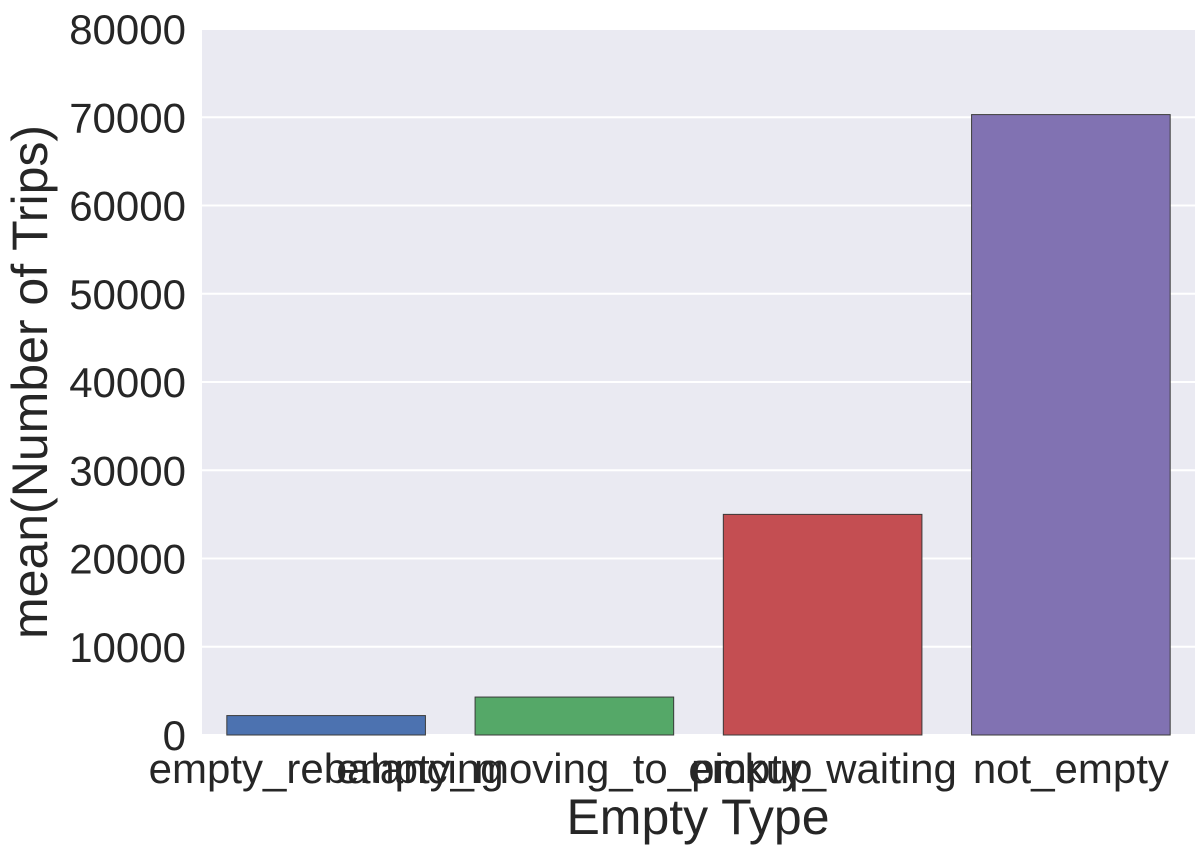  What do you see at coordinates (822, 624) in the screenshot?
I see `bar-empty-waiting` at bounding box center [822, 624].